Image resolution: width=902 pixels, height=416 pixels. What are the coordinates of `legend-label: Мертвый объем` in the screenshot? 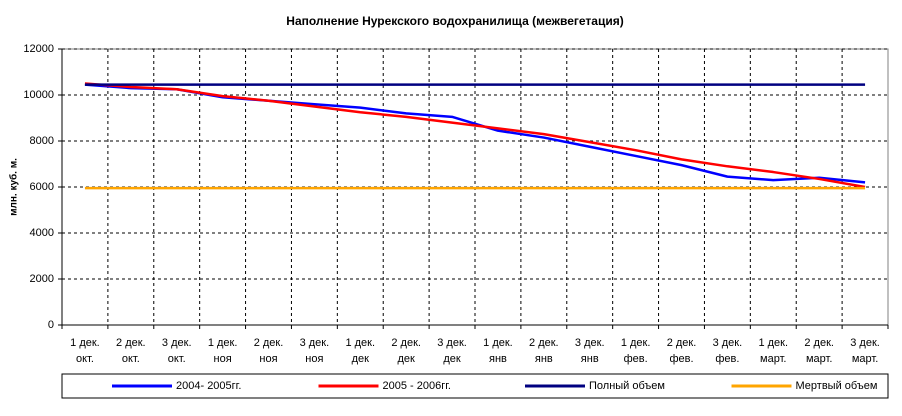 It's located at (837, 386).